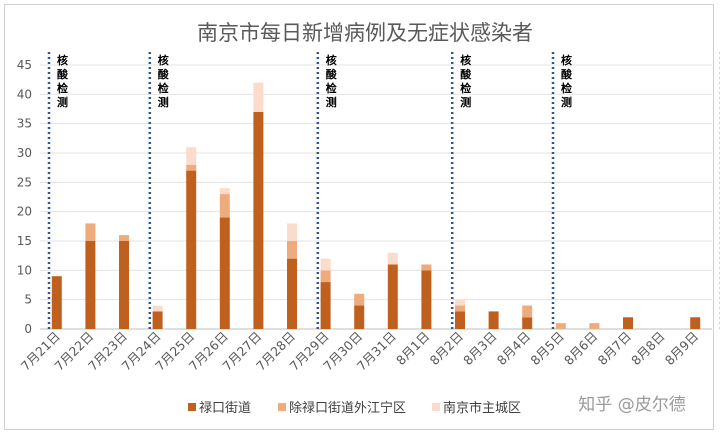 This screenshot has height=436, width=720. Describe the element at coordinates (560, 326) in the screenshot. I see `bar-2-8月5日` at that location.